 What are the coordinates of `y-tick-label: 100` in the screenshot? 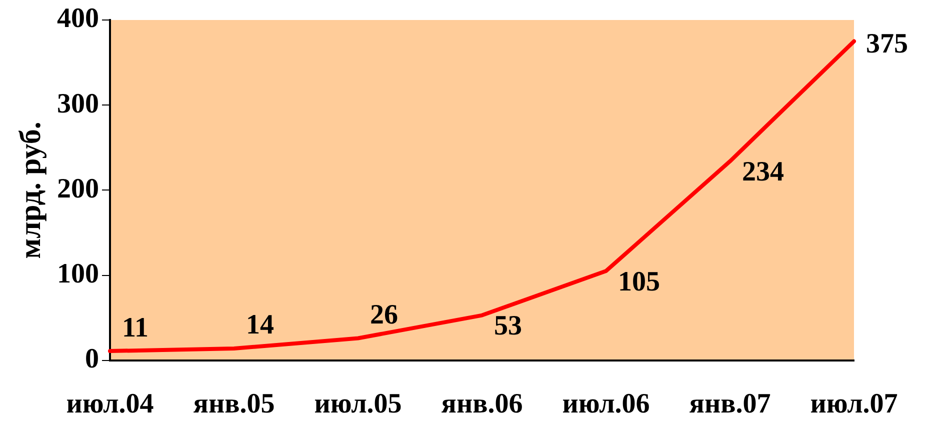 It's located at (78, 274).